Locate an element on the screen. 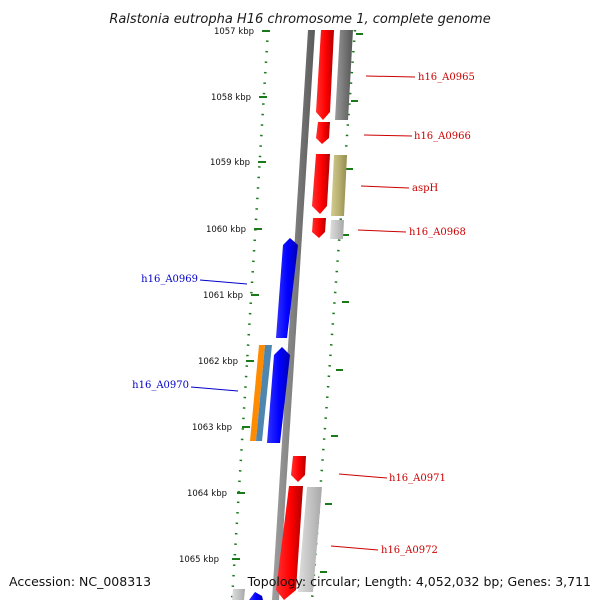 The width and height of the screenshot is (600, 600). gene-h16-A0972 is located at coordinates (289, 543).